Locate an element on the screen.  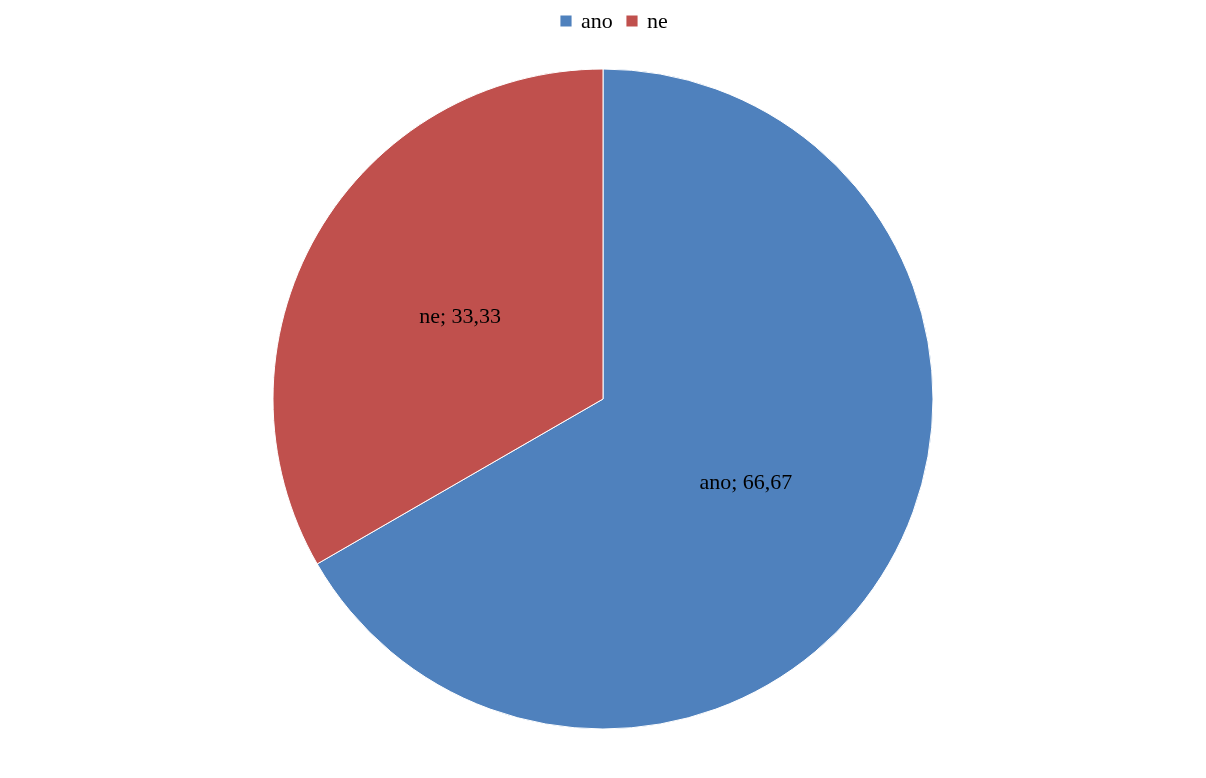
data-label: ano; 66,67 is located at coordinates (746, 481).